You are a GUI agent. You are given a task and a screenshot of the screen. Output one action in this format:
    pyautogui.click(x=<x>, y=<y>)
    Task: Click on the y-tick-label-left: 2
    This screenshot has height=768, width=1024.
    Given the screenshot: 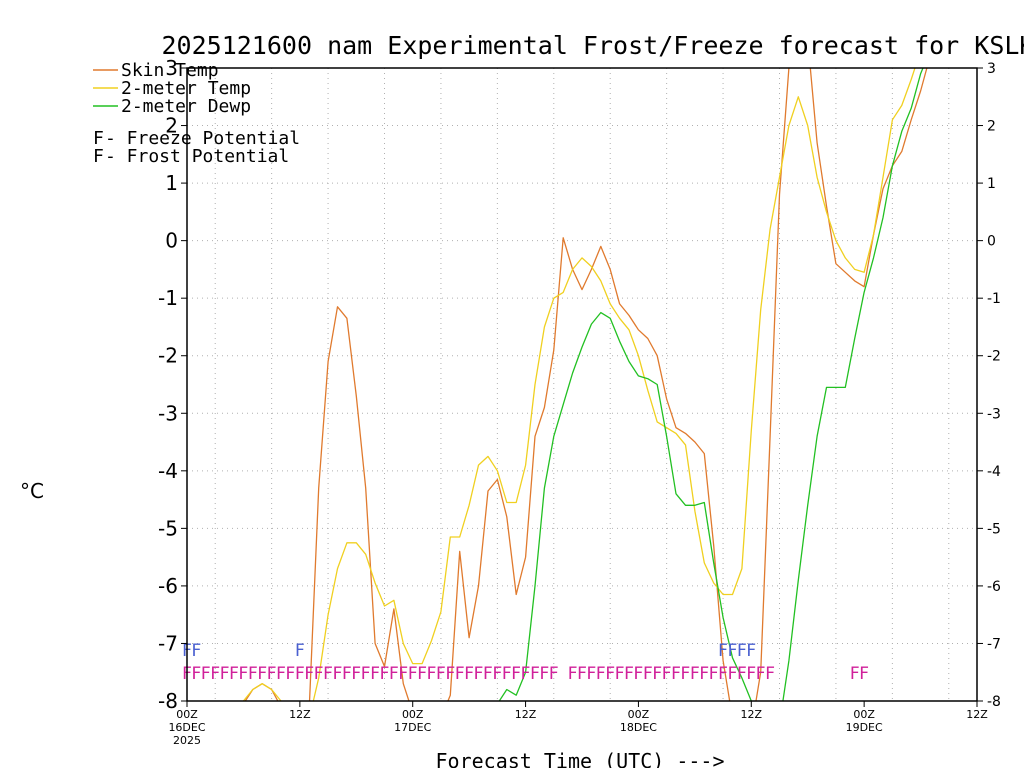 What is the action you would take?
    pyautogui.click(x=171, y=126)
    